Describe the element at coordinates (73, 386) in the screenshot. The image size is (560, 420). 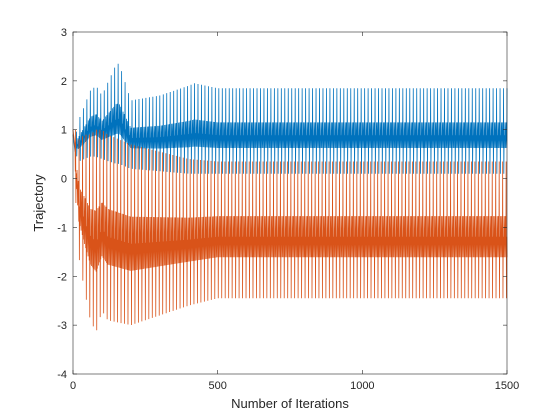
I see `x-tick-label: 0` at that location.